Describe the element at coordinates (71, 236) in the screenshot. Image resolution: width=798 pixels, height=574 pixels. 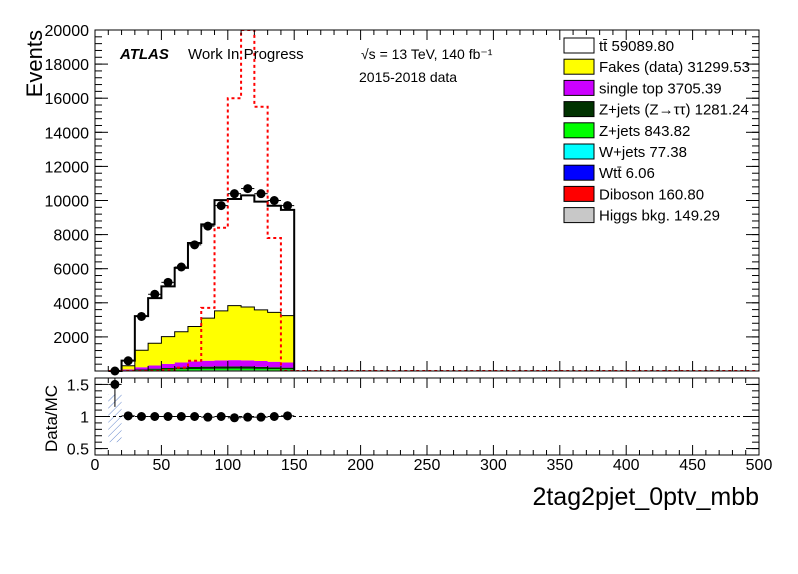
I see `y-tick-label: 8000` at that location.